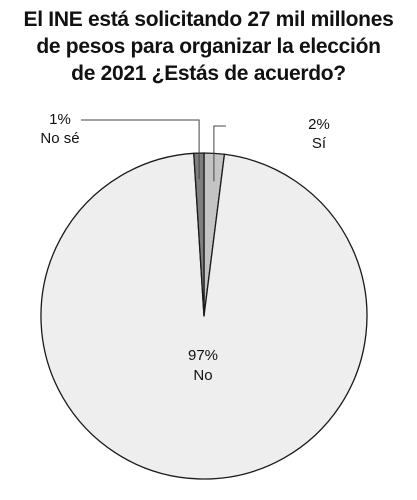 Image resolution: width=417 pixels, height=500 pixels. Describe the element at coordinates (140, 149) in the screenshot. I see `leader-line-no-se` at that location.